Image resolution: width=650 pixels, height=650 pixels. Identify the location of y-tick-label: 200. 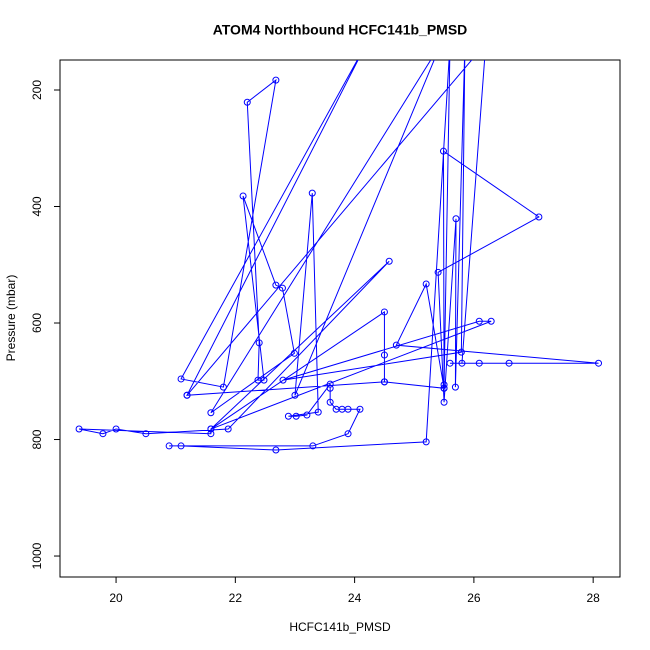
(37, 90).